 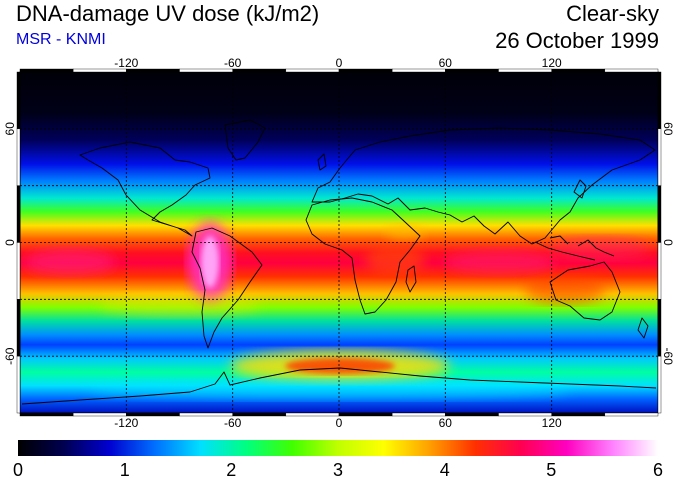 What do you see at coordinates (126, 423) in the screenshot?
I see `lon-label-bottom-w120: -120` at bounding box center [126, 423].